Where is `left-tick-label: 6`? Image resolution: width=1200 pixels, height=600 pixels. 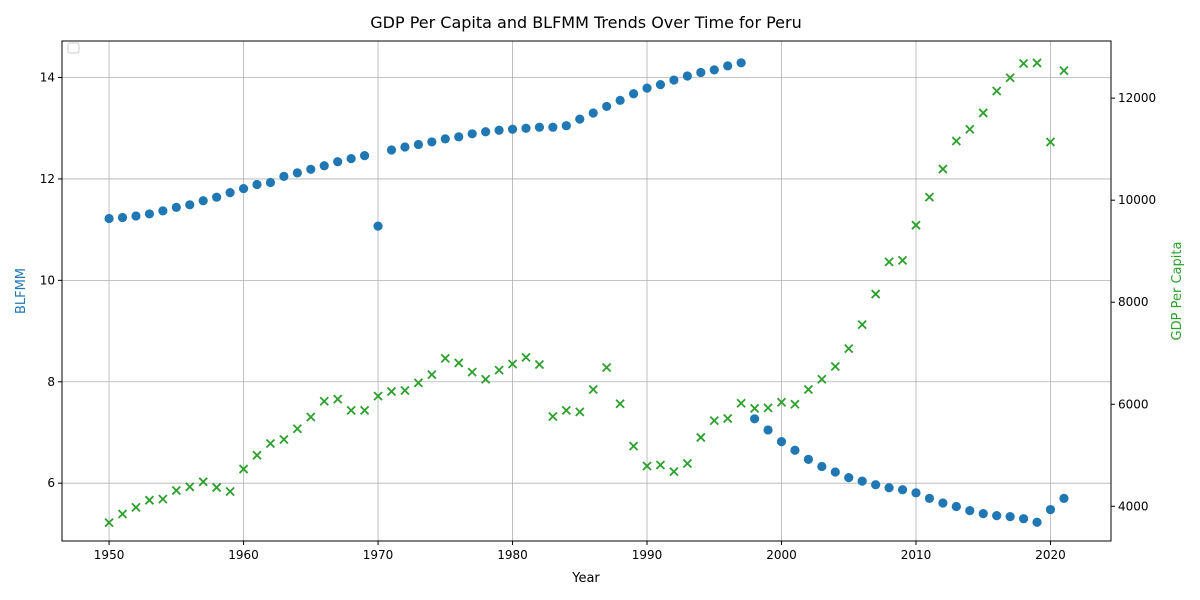 left-tick-label: 6 is located at coordinates (51, 483).